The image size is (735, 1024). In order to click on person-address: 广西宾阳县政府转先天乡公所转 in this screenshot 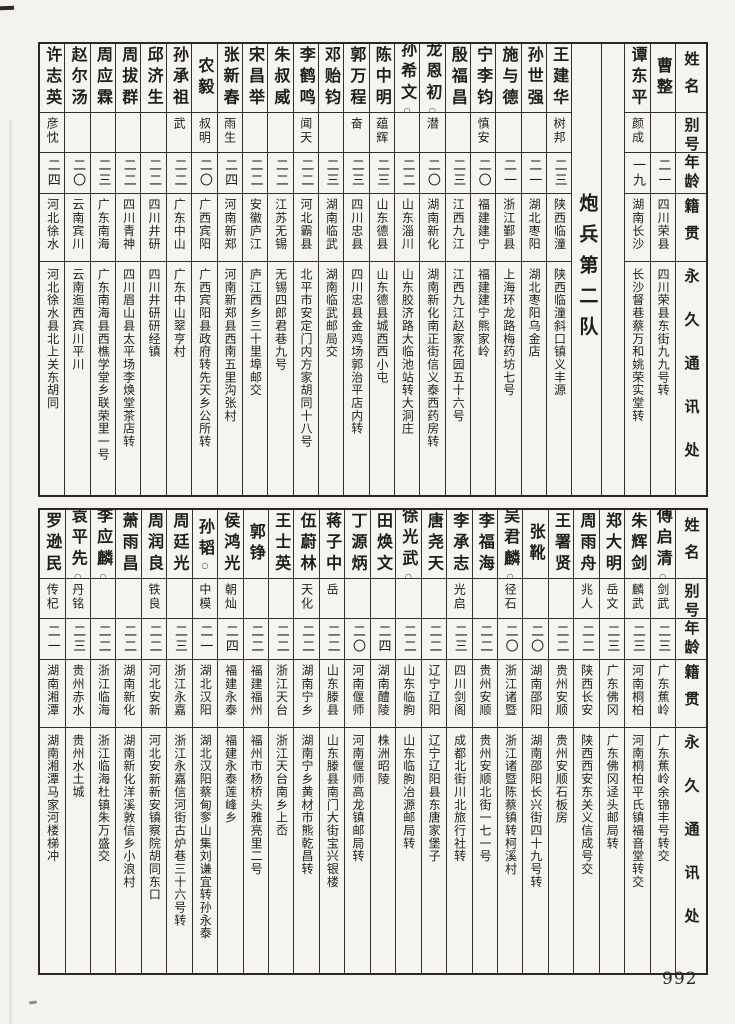, I will do `click(204, 378)`.